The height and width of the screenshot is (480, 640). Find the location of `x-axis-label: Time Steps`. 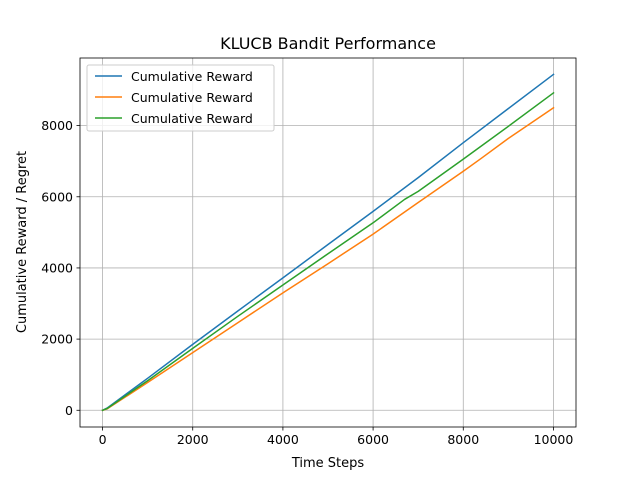

x-axis-label: Time Steps is located at coordinates (328, 463).